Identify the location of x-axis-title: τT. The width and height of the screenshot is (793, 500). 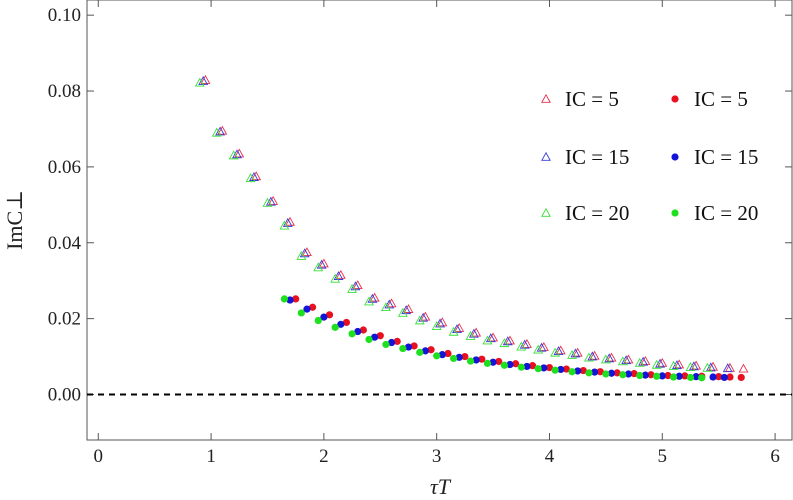
(441, 486).